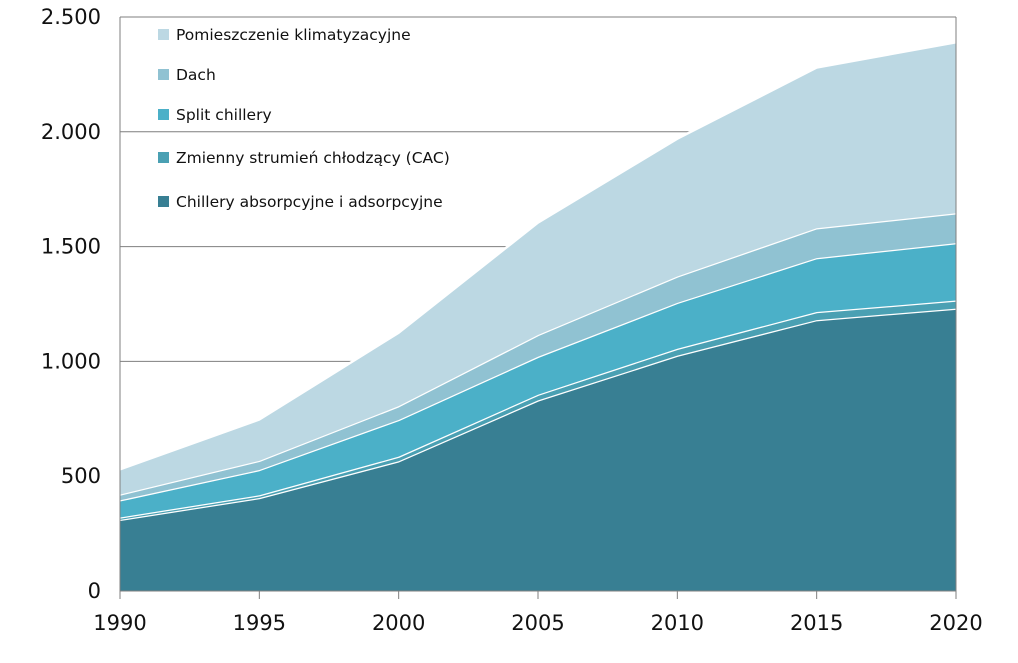  What do you see at coordinates (955, 623) in the screenshot?
I see `x-tick-label: 2020` at bounding box center [955, 623].